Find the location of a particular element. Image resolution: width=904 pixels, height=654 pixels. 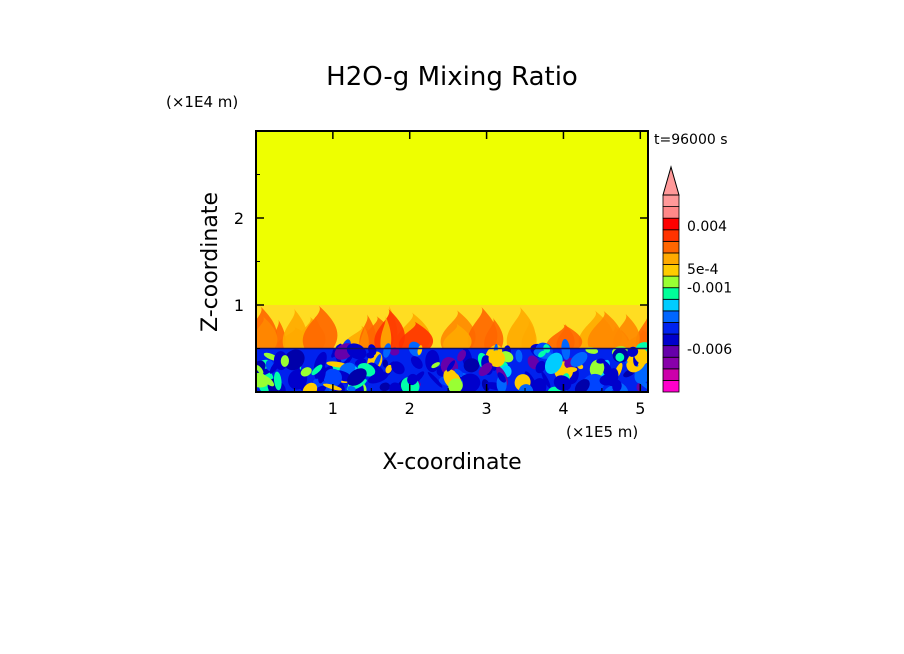

x-tick-label: 5 is located at coordinates (640, 408).